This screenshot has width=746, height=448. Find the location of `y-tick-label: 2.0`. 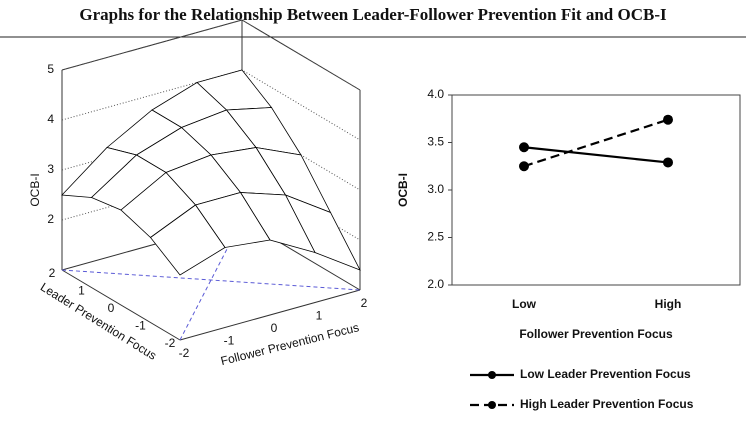

y-tick-label: 2.0 is located at coordinates (435, 284).